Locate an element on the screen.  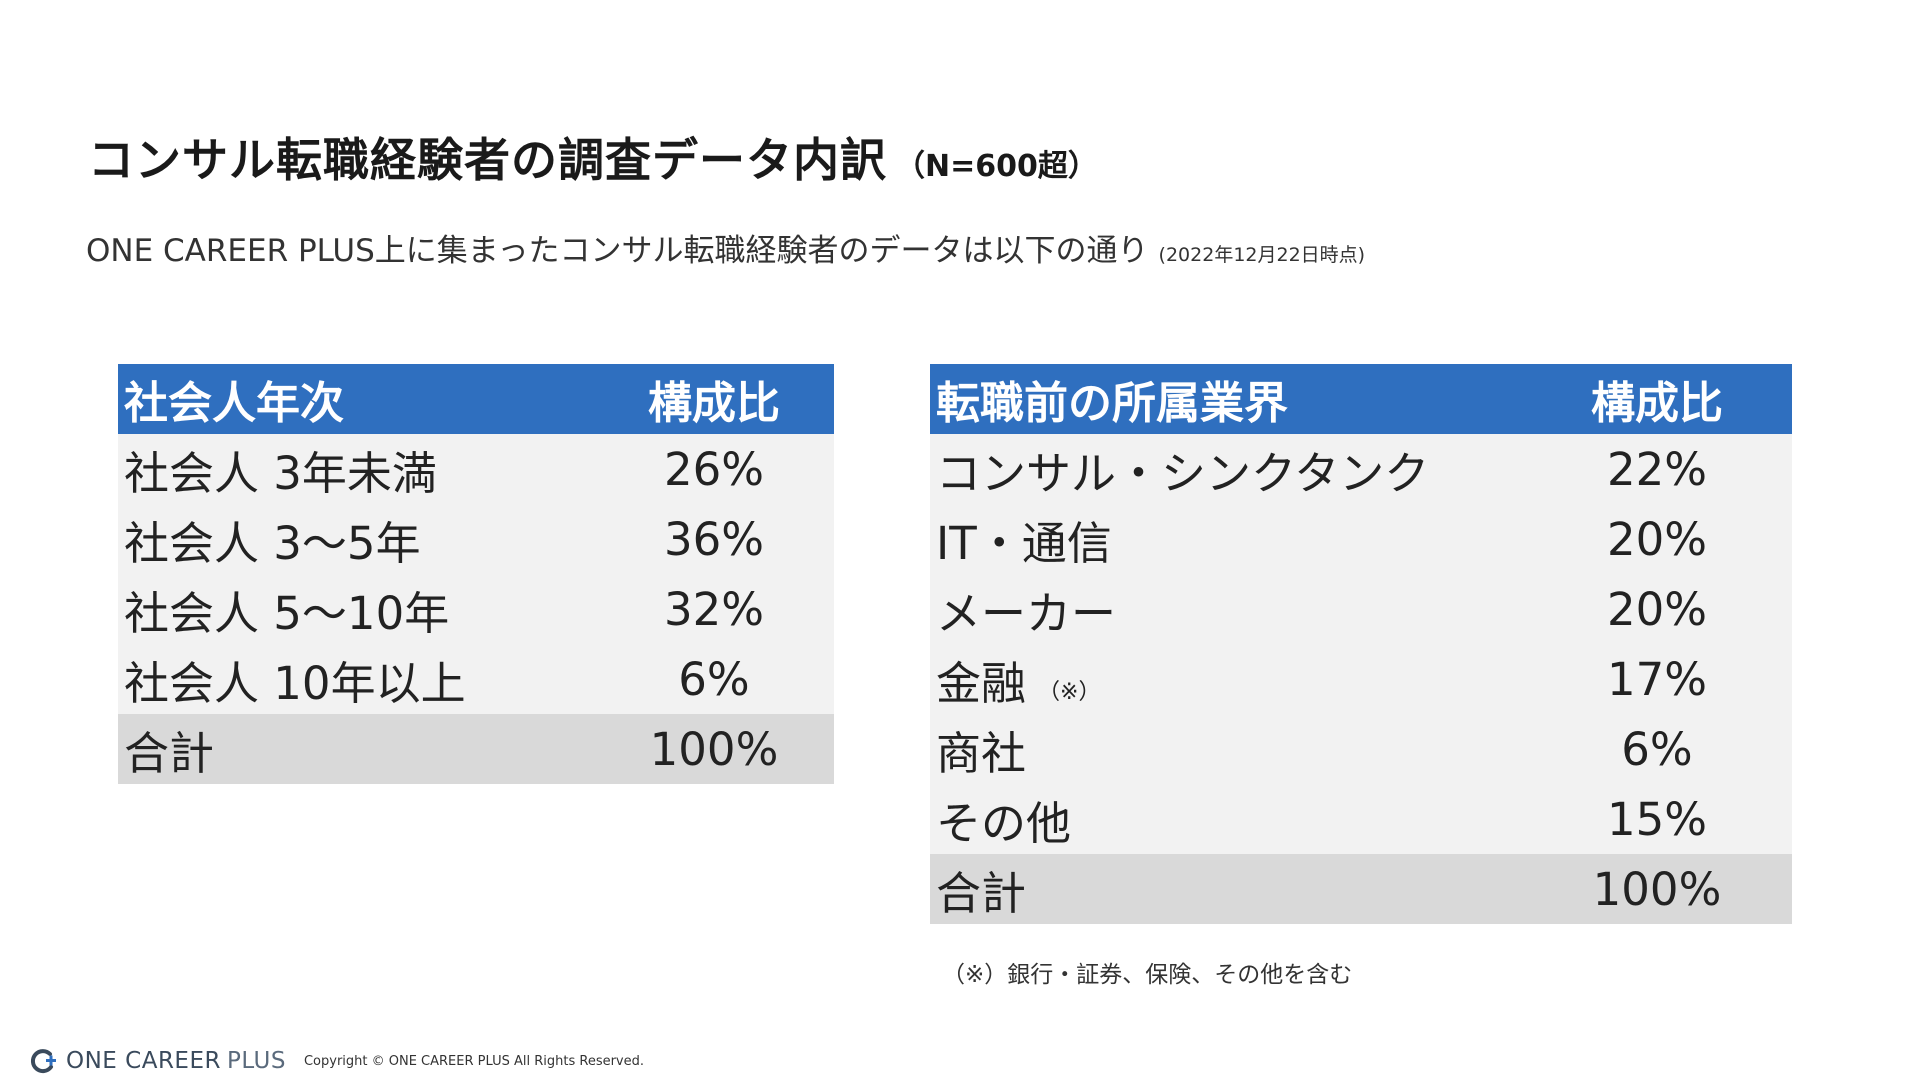
table-row: 社会人 3年未満 26% is located at coordinates (476, 469).